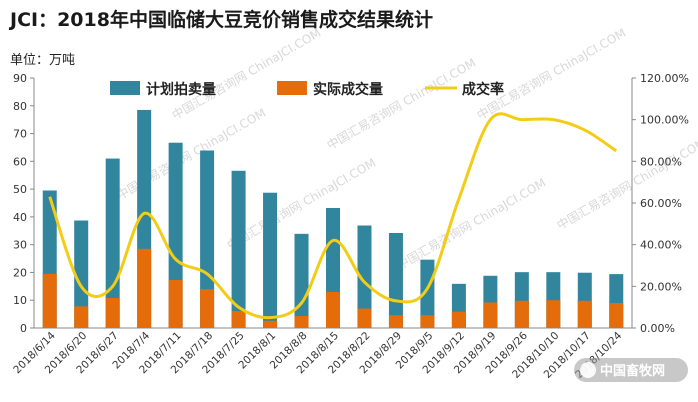 This screenshot has height=402, width=698. What do you see at coordinates (661, 286) in the screenshot?
I see `y-right-tick-label: 20.00%` at bounding box center [661, 286].